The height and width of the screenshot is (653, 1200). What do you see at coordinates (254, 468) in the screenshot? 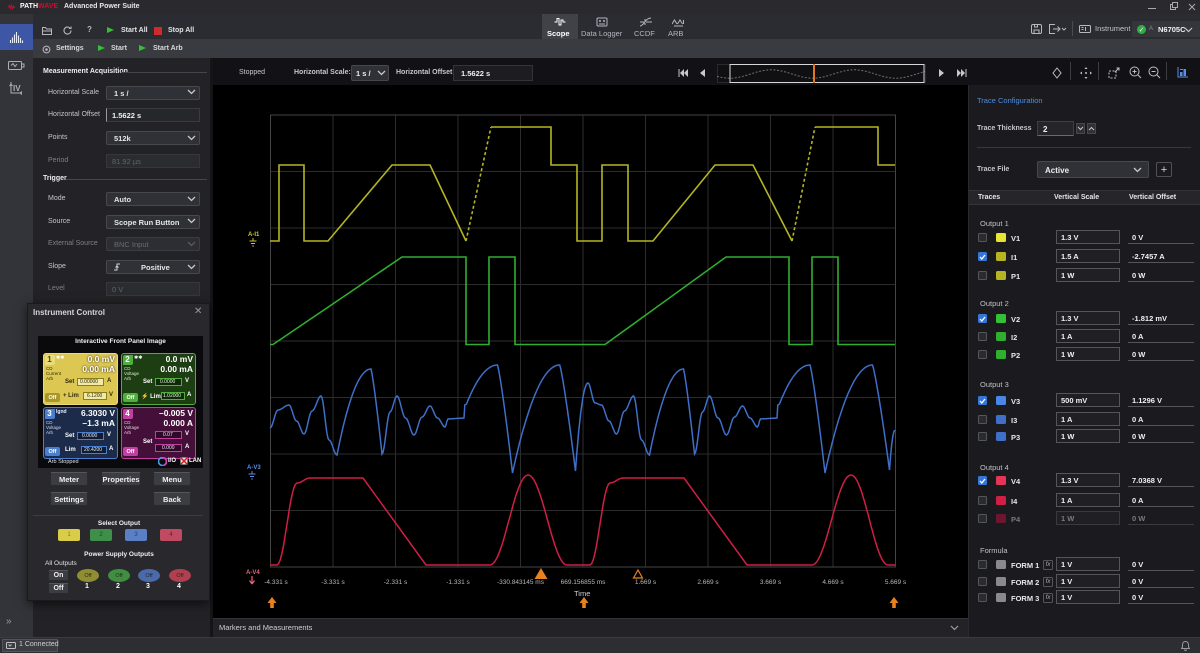
I see `svg-text: A-V3` at bounding box center [254, 468].